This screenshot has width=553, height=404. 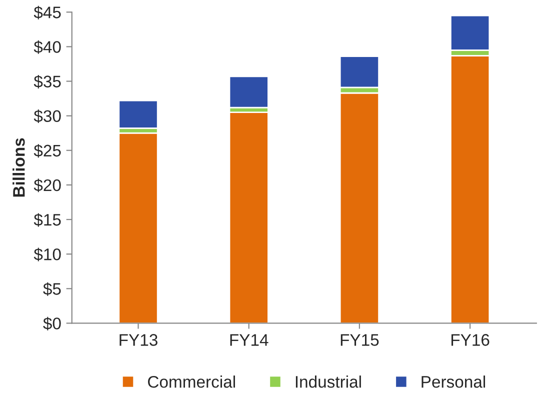 I want to click on y-tick-label: $25, so click(x=47, y=151).